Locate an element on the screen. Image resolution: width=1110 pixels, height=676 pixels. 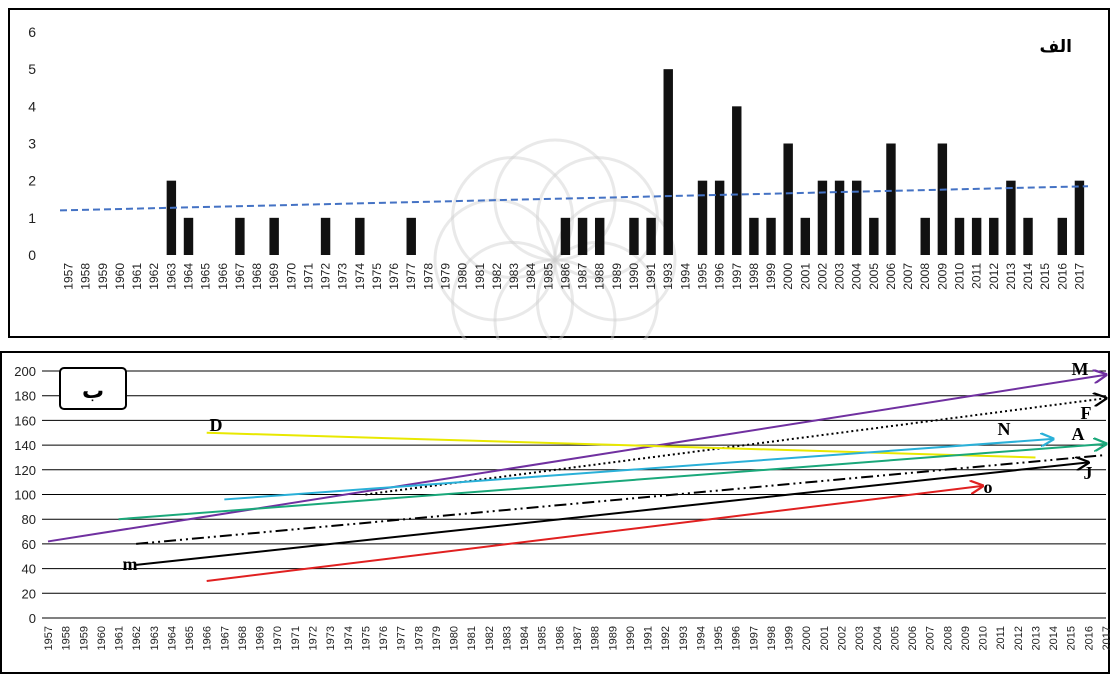
x-tick-label: 1983 is located at coordinates (514, 276).